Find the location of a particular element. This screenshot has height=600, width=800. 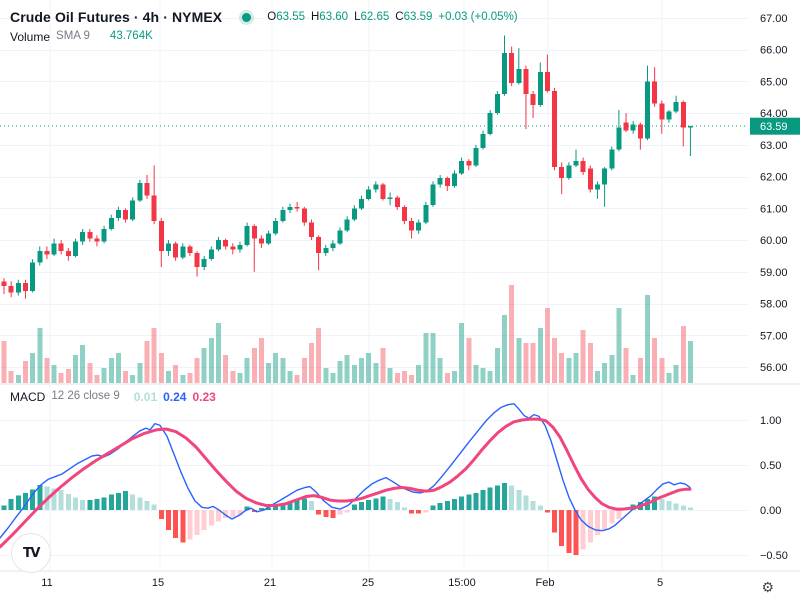

settings-gear-icon: ⚙ is located at coordinates (767, 587).